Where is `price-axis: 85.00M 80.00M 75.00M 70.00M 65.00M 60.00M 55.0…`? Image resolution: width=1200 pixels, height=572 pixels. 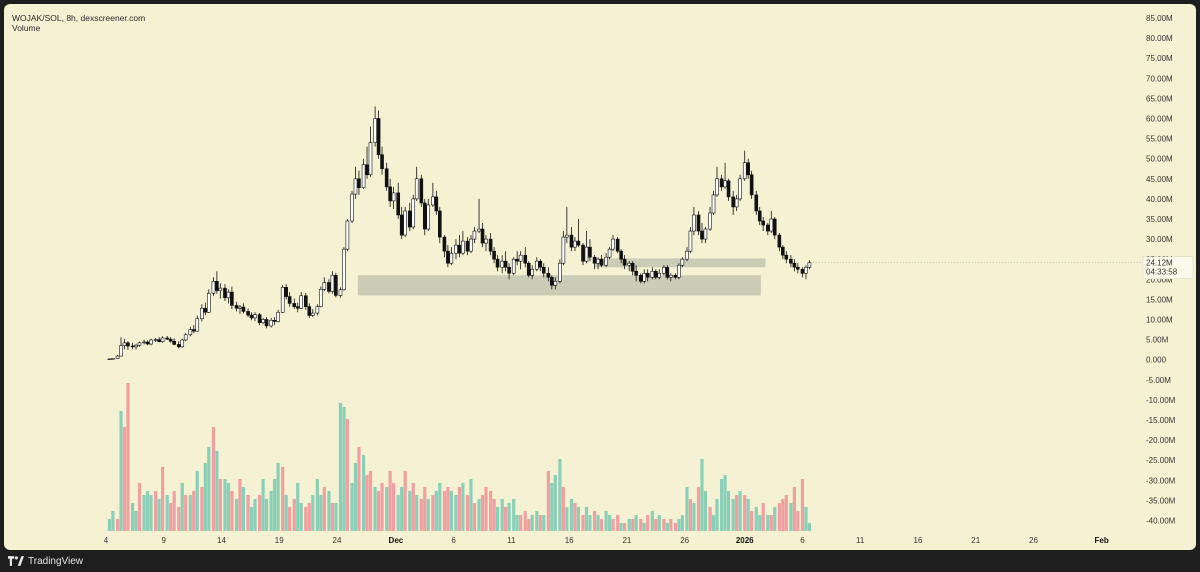
price-axis: 85.00M 80.00M 75.00M 70.00M 65.00M 60.00M 55.0… is located at coordinates (1161, 270).